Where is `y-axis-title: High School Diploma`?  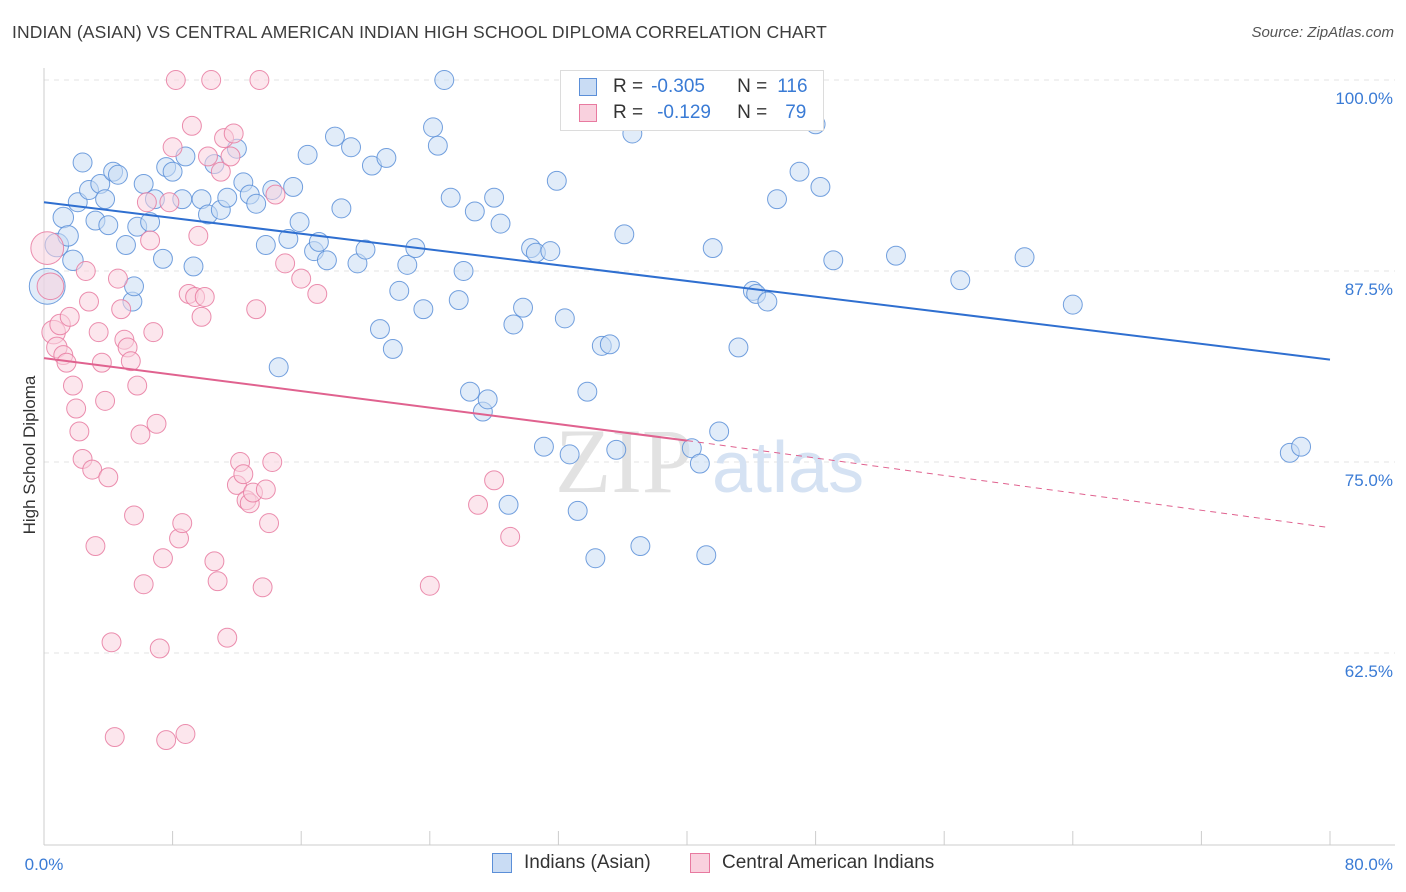
y-axis-title: High School Diploma is located at coordinates (29, 454).